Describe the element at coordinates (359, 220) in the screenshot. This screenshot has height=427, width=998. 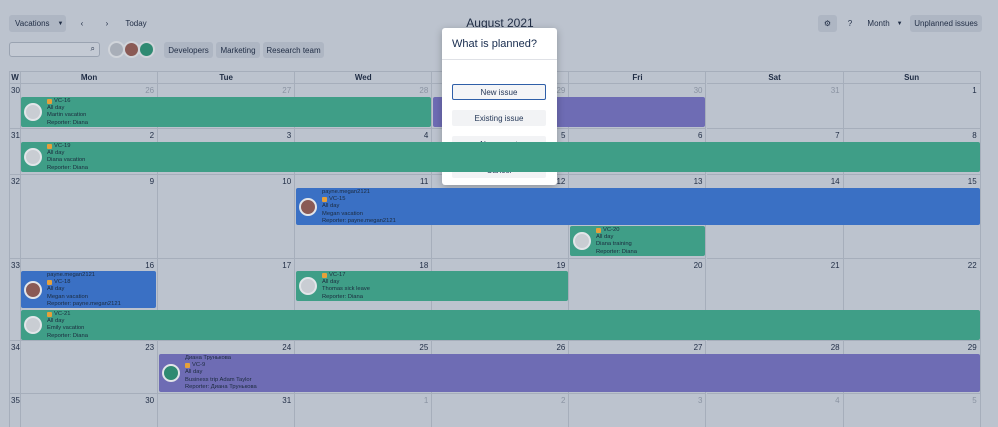
I see `event-reporter: Reporter: payne.megan2121` at that location.